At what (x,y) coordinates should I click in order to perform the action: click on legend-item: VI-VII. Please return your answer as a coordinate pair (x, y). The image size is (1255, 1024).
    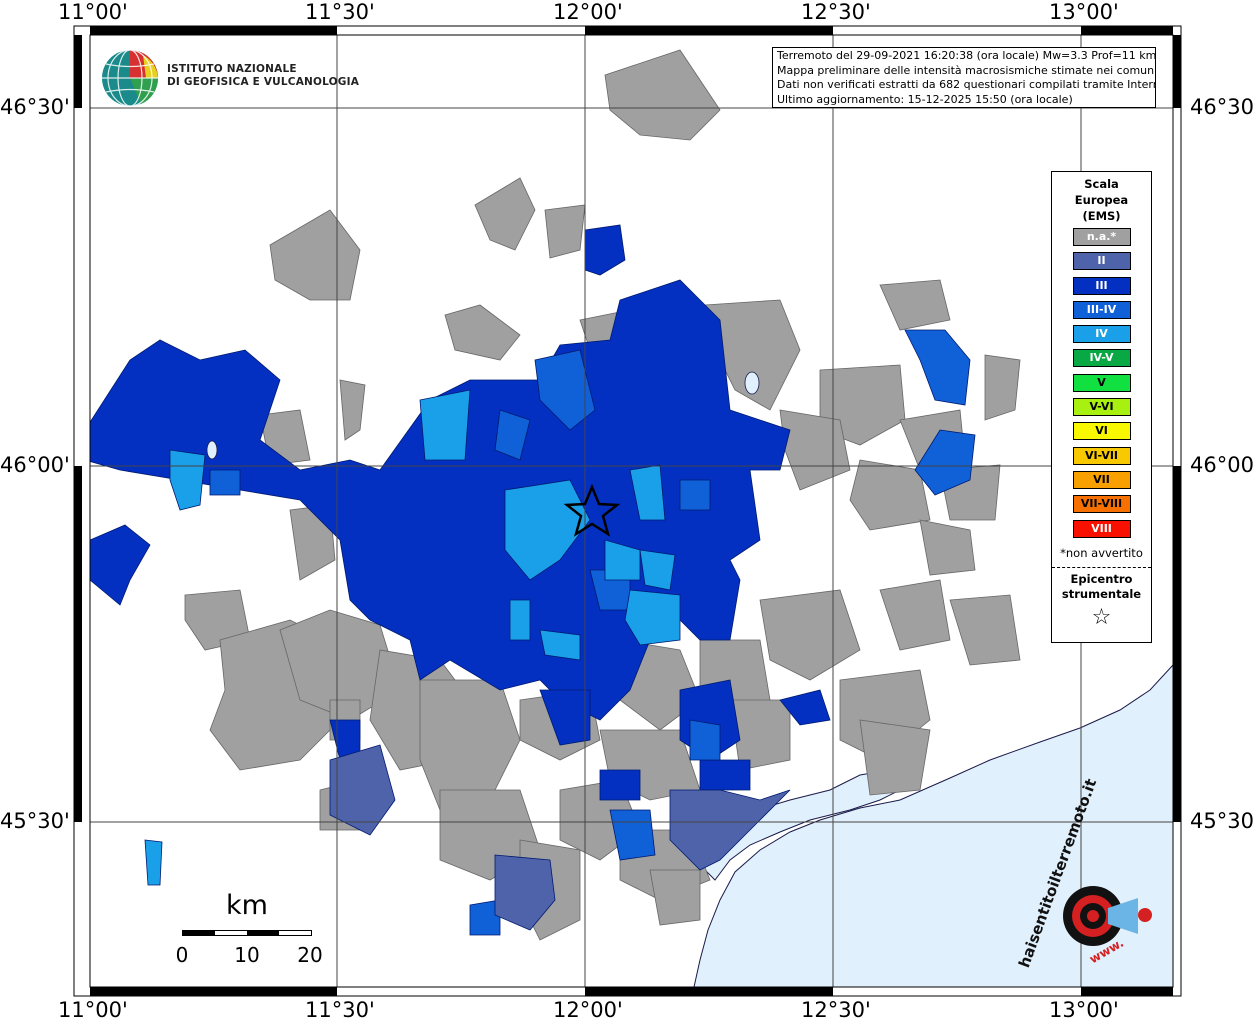
    Looking at the image, I should click on (1101, 455).